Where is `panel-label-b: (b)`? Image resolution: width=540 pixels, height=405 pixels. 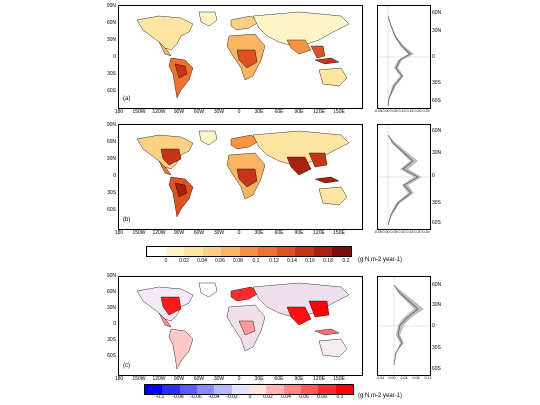 panel-label-b: (b) is located at coordinates (127, 220).